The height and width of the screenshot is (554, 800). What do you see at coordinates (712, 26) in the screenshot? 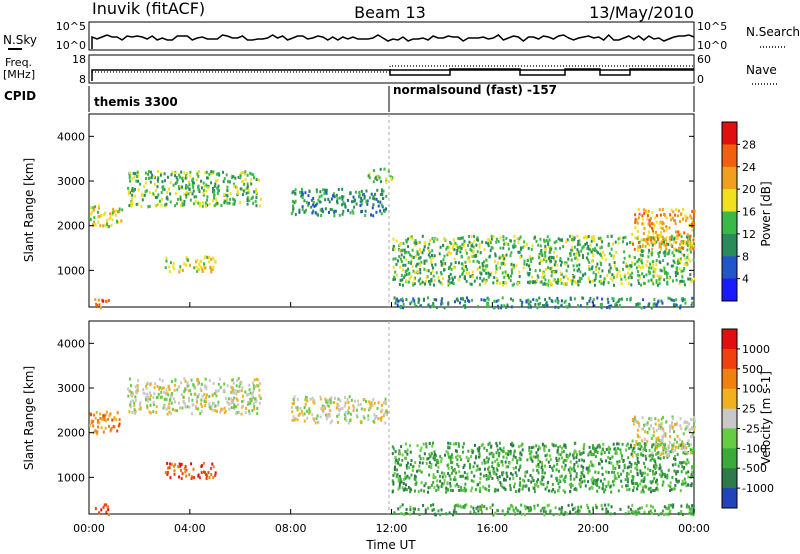
I see `noise-tick-right-high: 10^5` at bounding box center [712, 26].